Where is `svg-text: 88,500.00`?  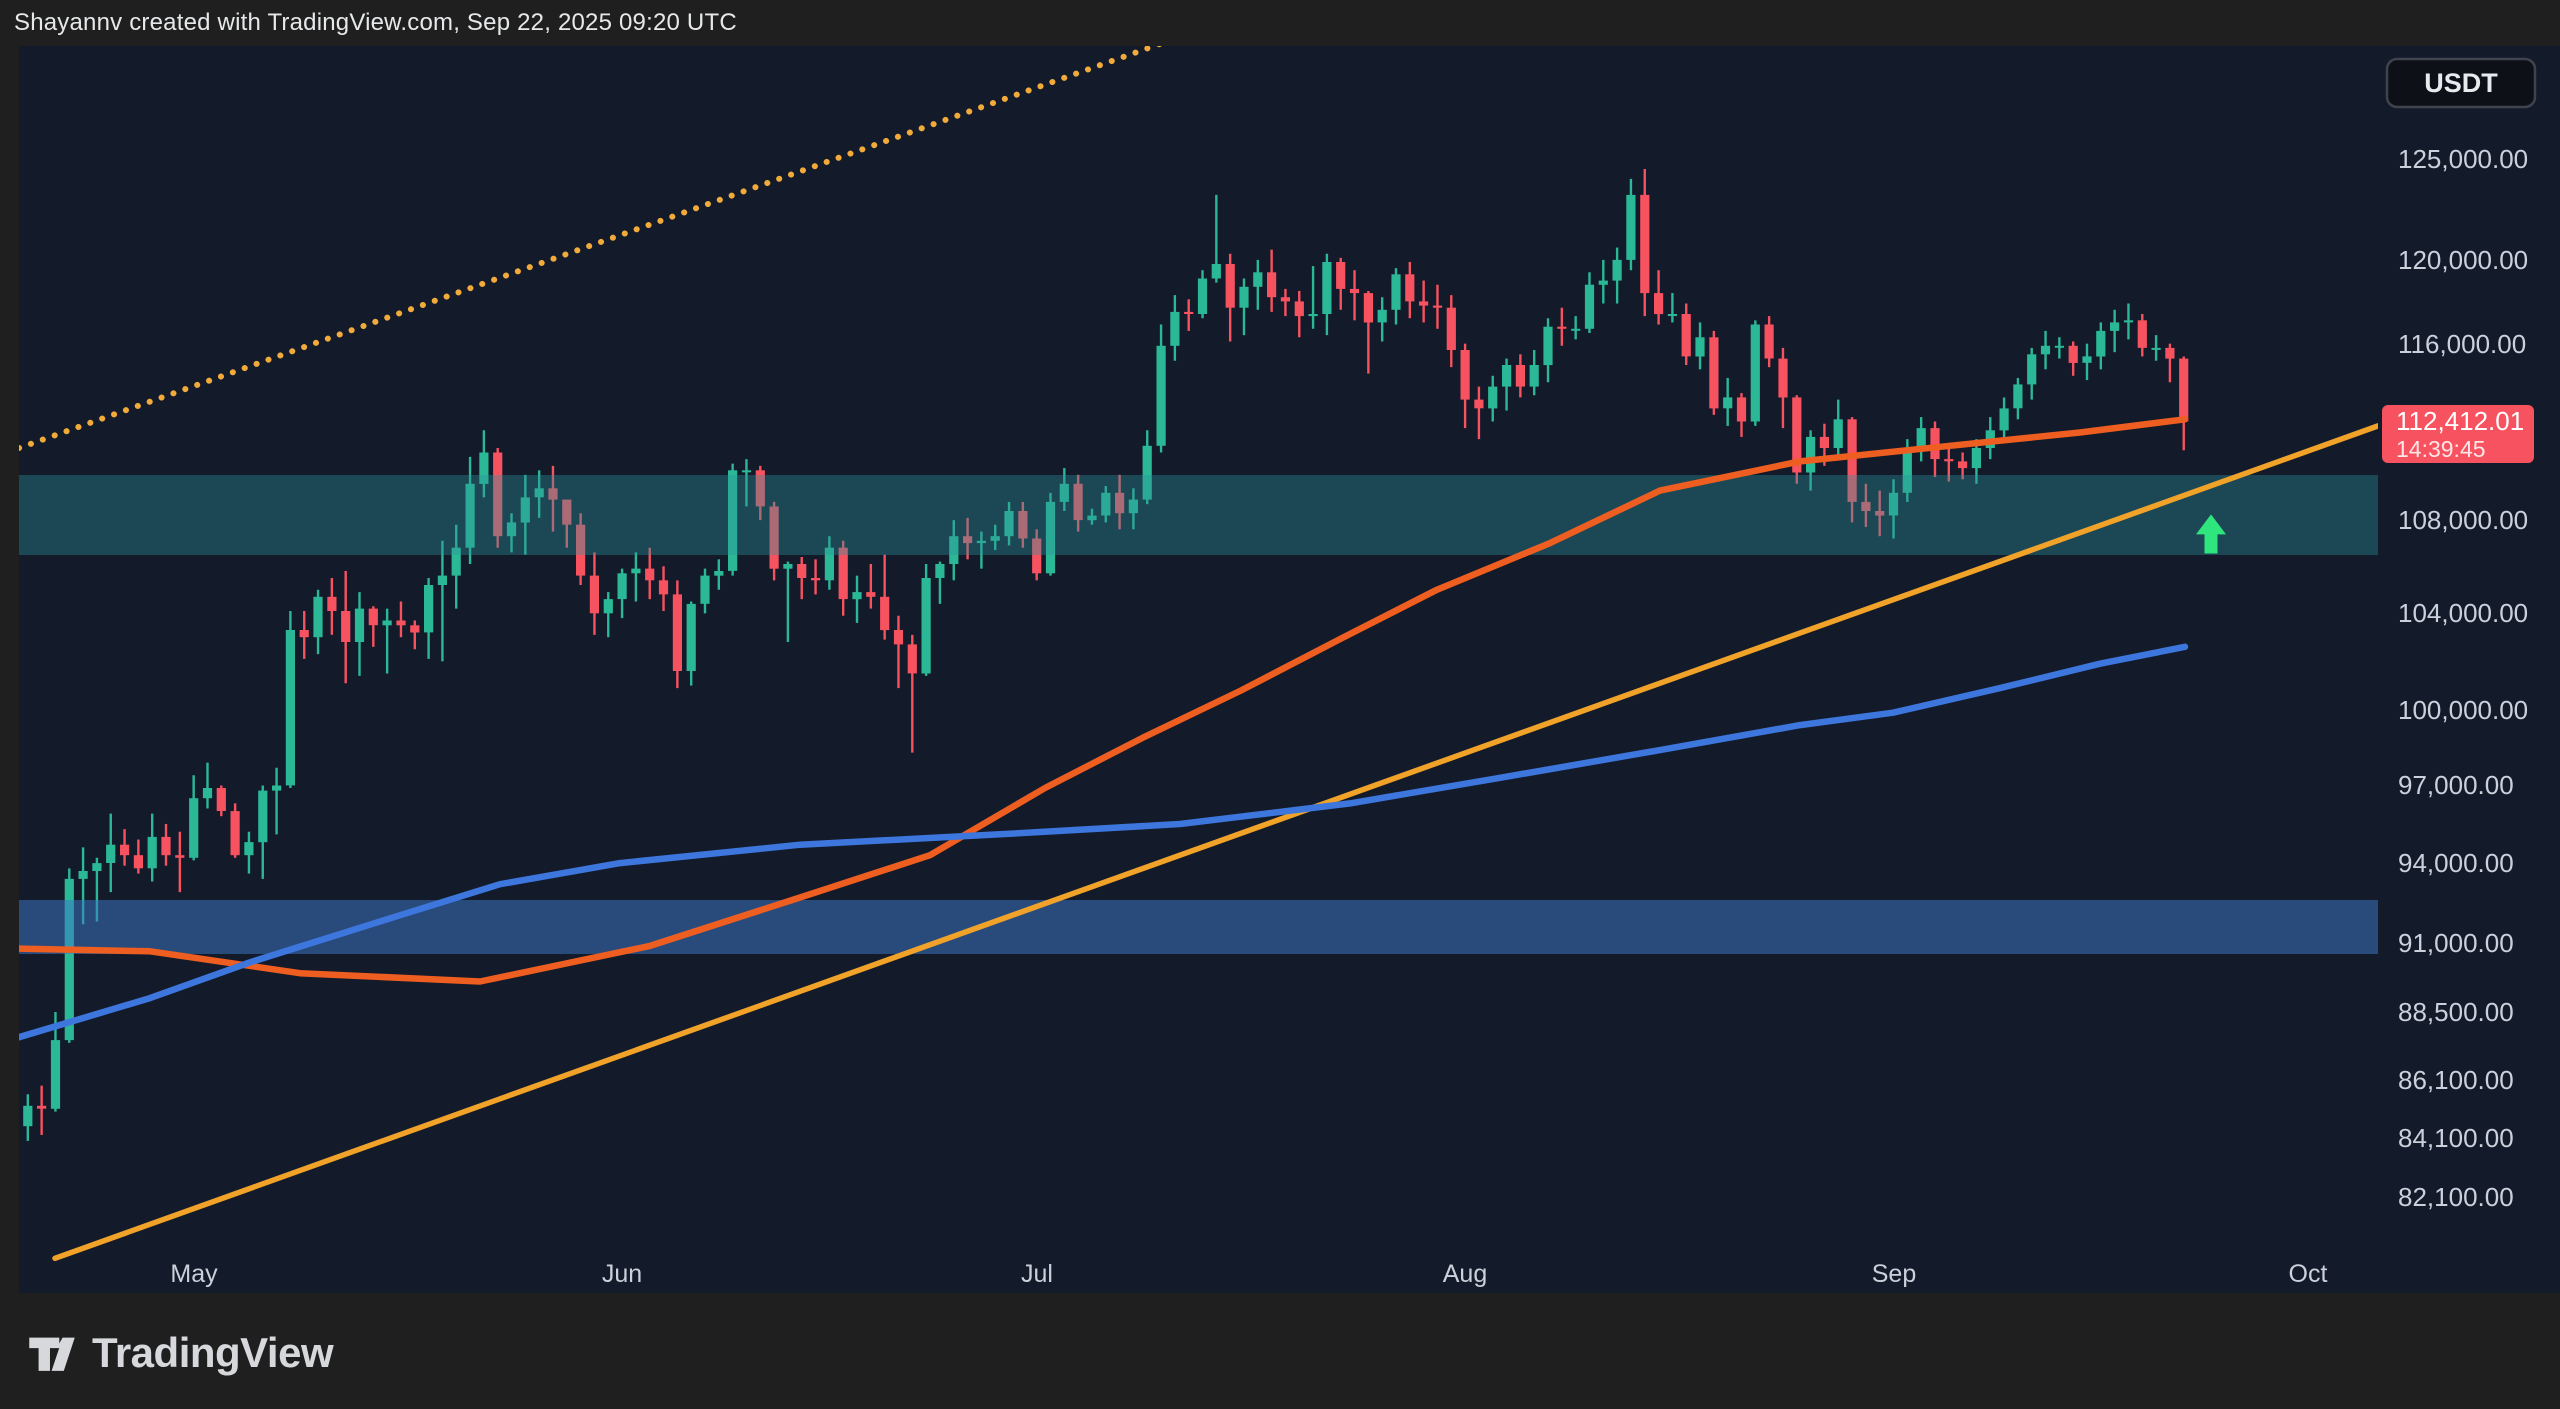 svg-text: 88,500.00 is located at coordinates (2456, 1012).